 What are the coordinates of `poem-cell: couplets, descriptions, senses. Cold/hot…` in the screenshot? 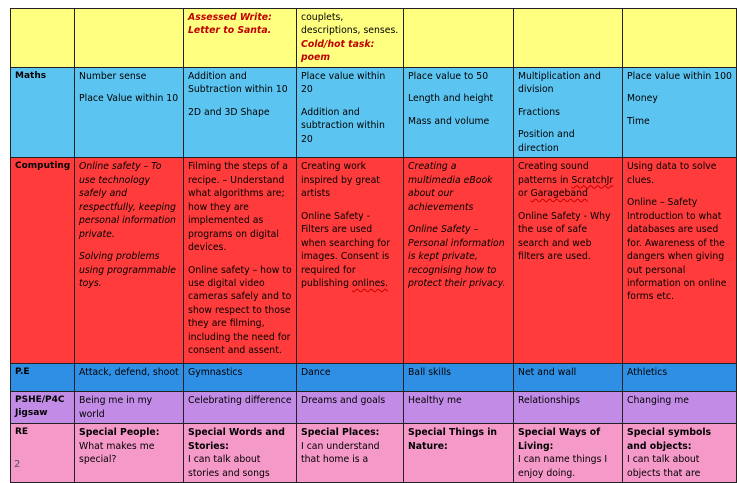 It's located at (350, 38).